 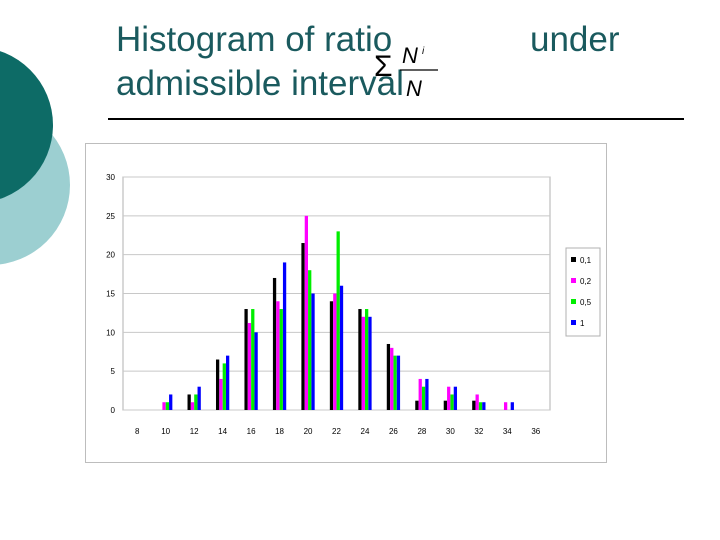 I want to click on sum-fraction-formula: Σ N i N, so click(x=406, y=72).